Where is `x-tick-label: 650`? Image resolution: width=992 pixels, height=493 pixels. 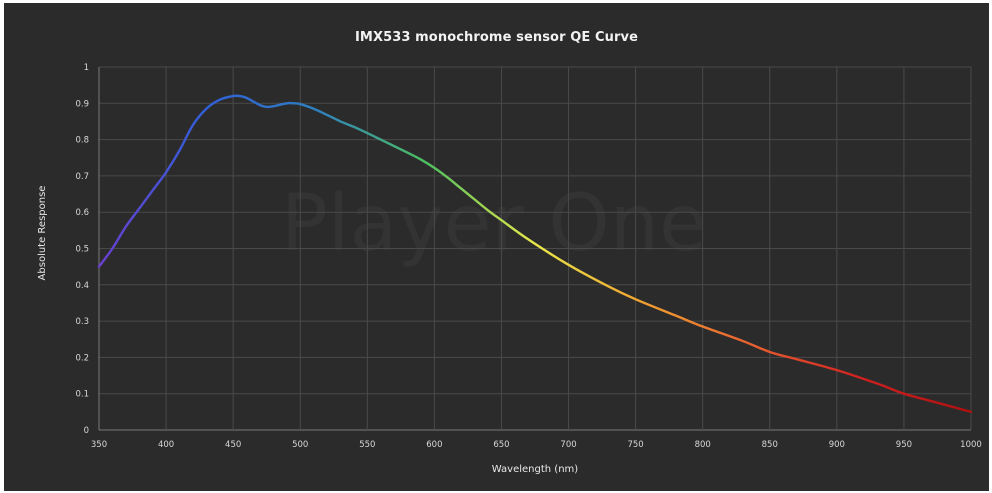
x-tick-label: 650 is located at coordinates (501, 445).